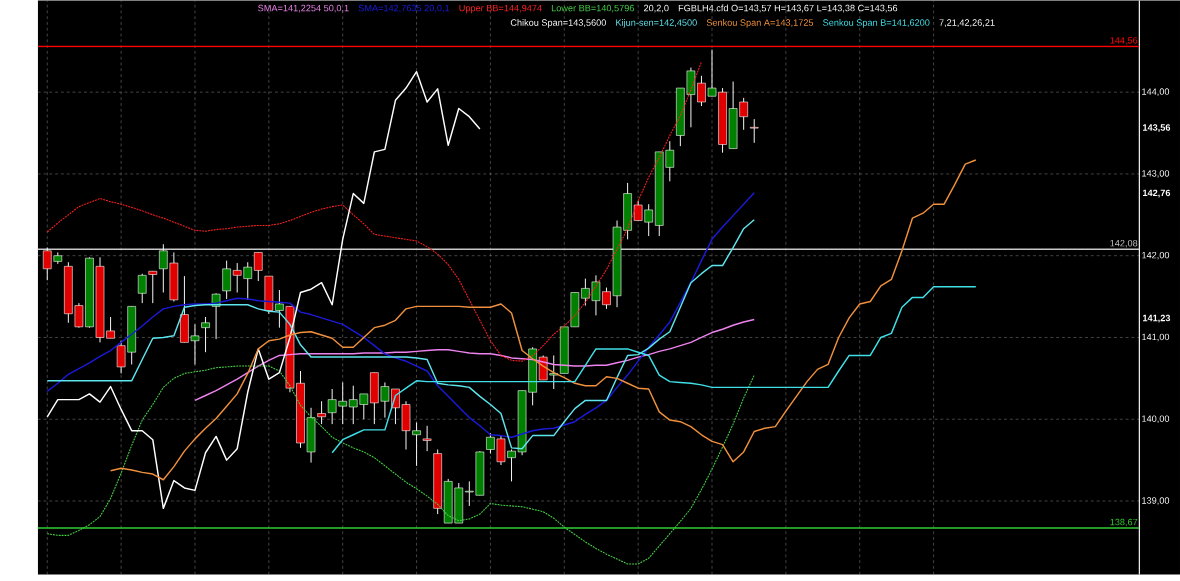  I want to click on text: SMA=141,2254 50,0,1, so click(303, 8).